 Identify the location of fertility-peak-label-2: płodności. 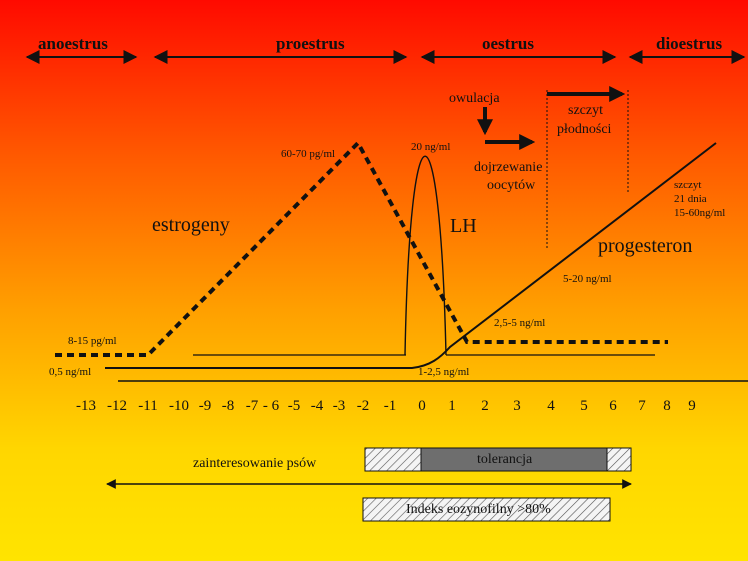
(584, 129).